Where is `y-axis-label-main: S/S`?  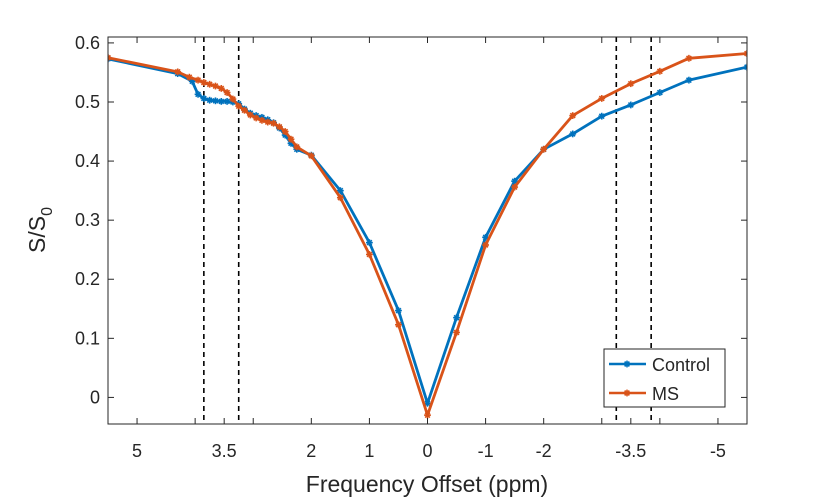
y-axis-label-main: S/S is located at coordinates (37, 234).